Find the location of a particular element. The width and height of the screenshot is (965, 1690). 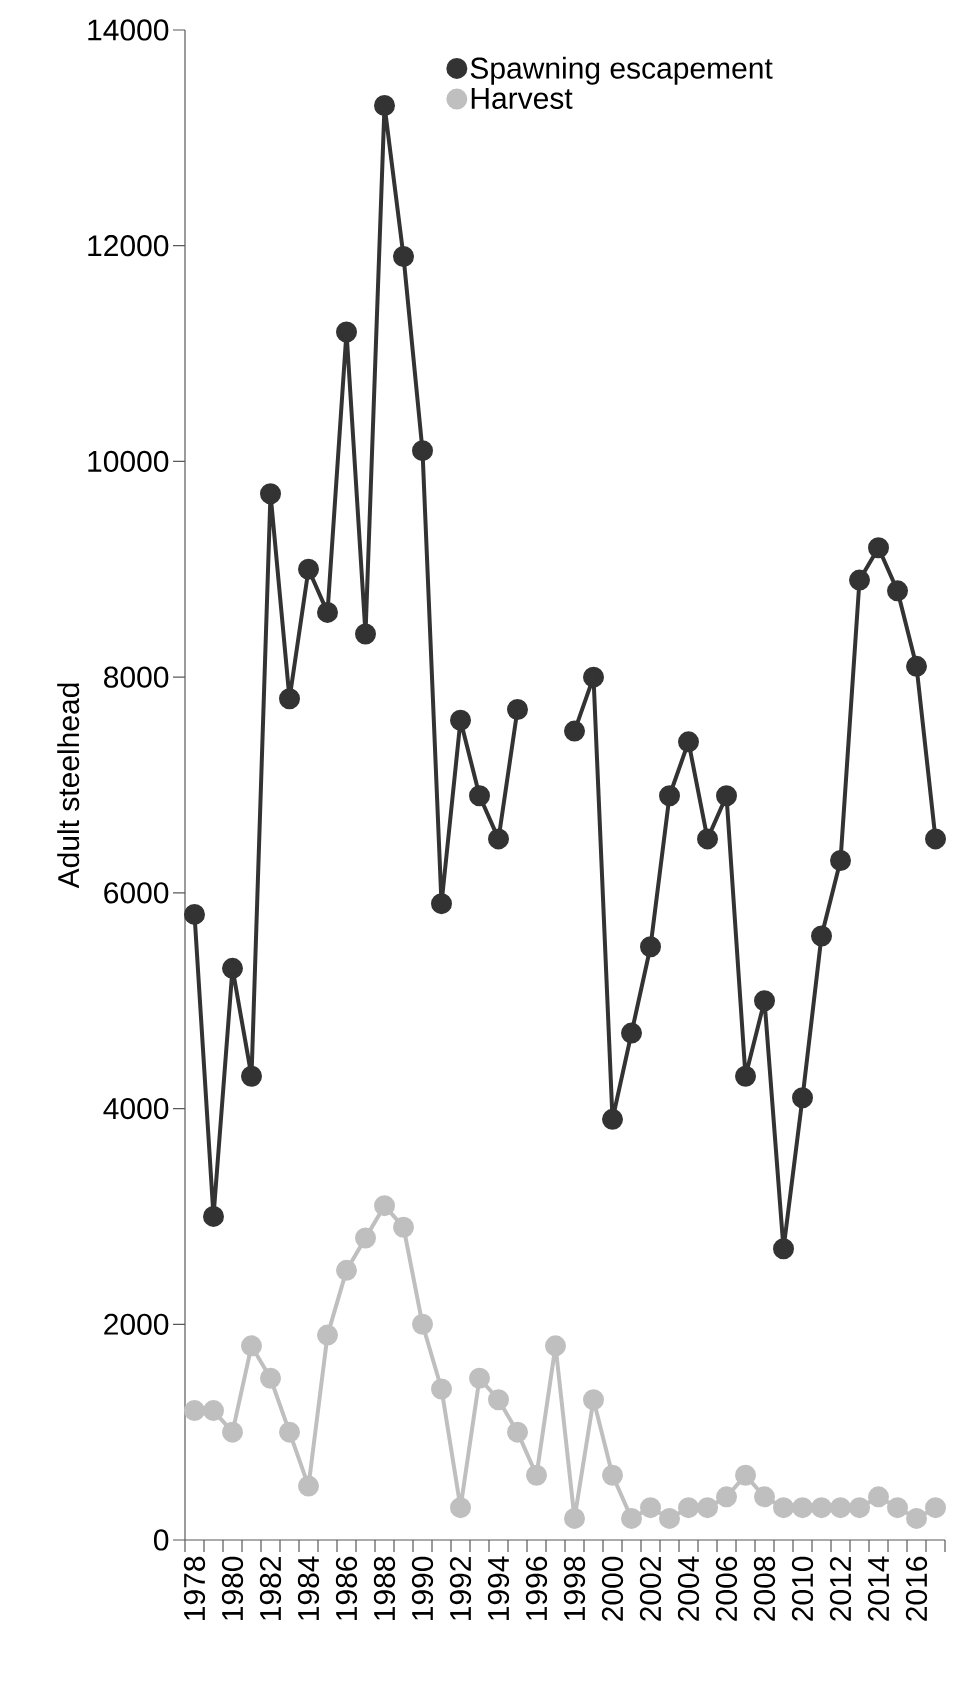

x-tick-label: 2006 is located at coordinates (726, 1588).